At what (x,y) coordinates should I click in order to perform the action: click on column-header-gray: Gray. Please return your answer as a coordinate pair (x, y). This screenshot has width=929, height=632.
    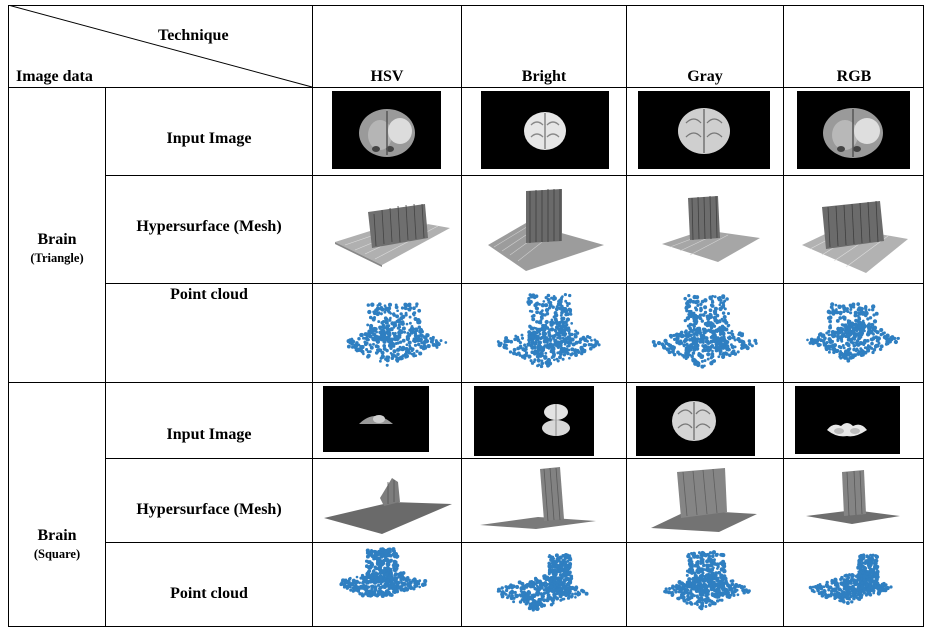
    Looking at the image, I should click on (705, 76).